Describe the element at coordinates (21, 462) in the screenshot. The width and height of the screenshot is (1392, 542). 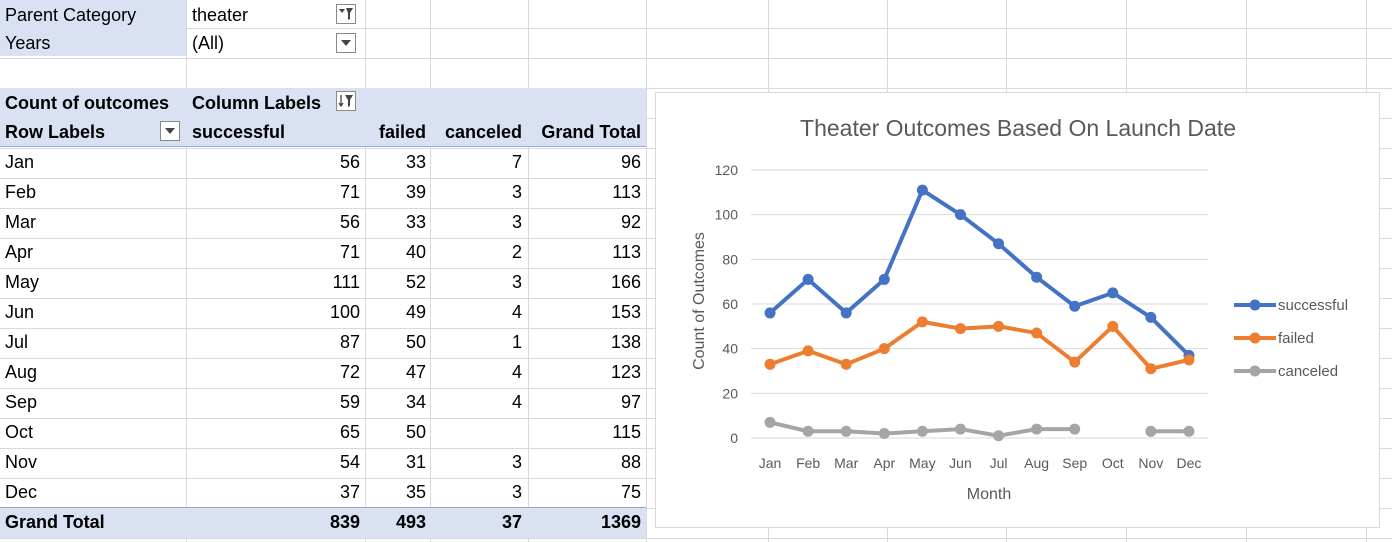
I see `row-label-nov: Nov` at that location.